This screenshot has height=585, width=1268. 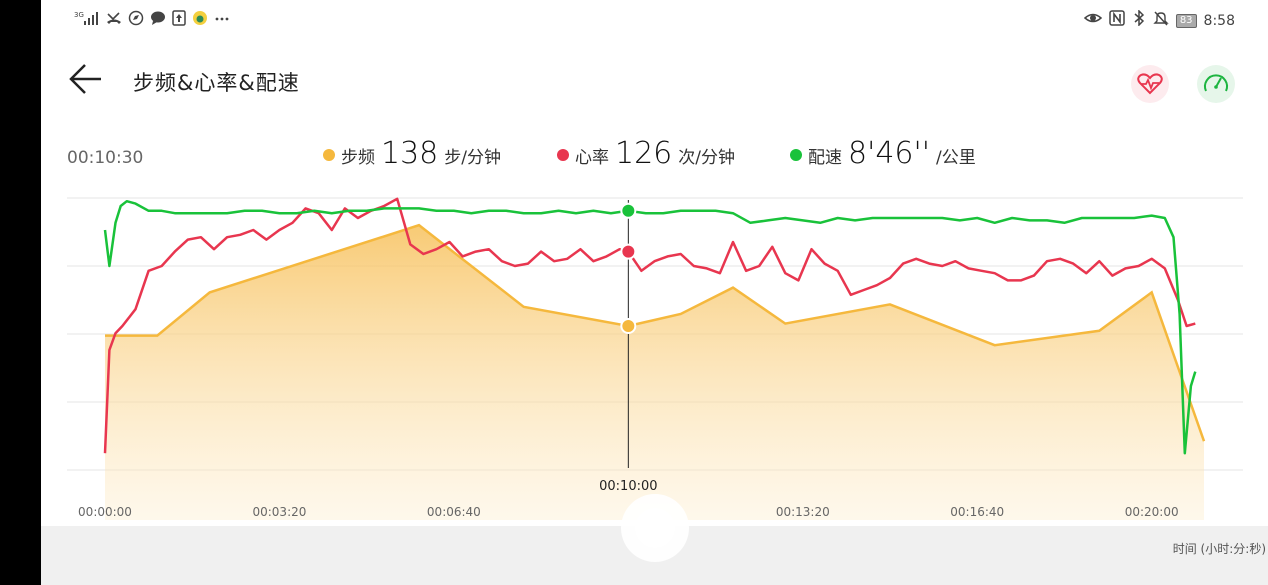 I want to click on status-left-icons: 3G, so click(x=152, y=20).